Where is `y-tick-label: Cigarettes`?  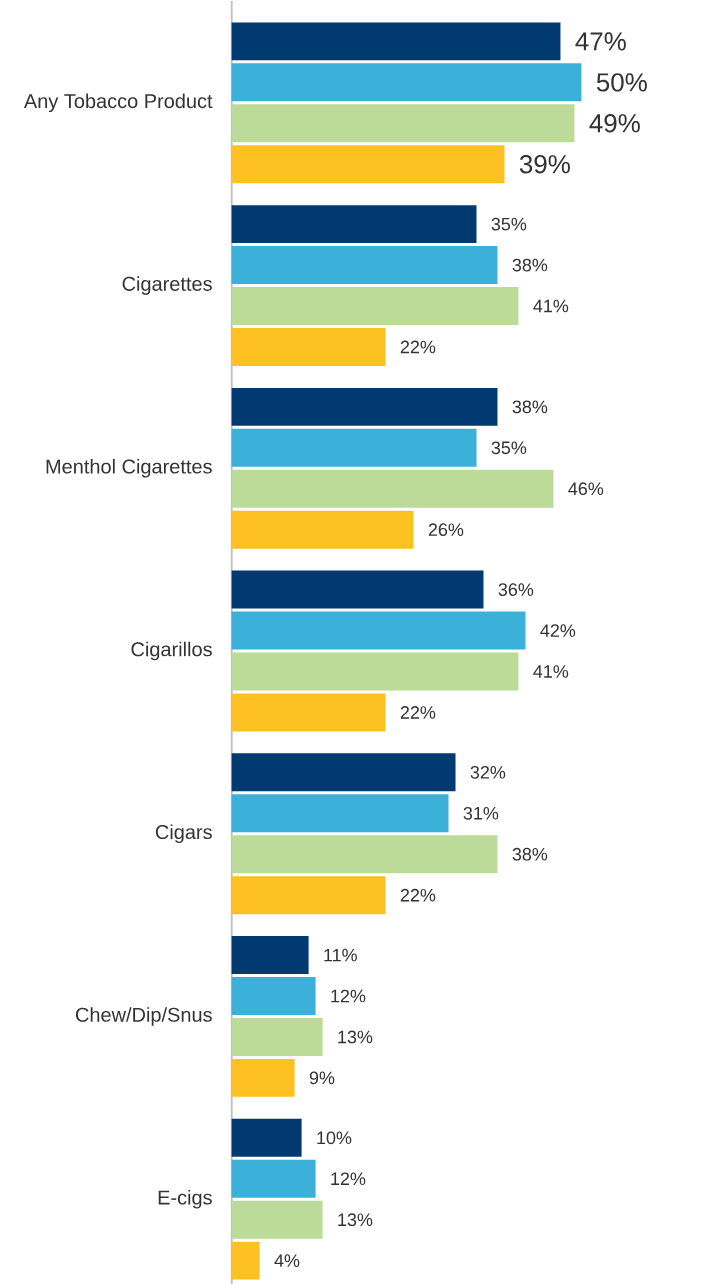
y-tick-label: Cigarettes is located at coordinates (167, 285).